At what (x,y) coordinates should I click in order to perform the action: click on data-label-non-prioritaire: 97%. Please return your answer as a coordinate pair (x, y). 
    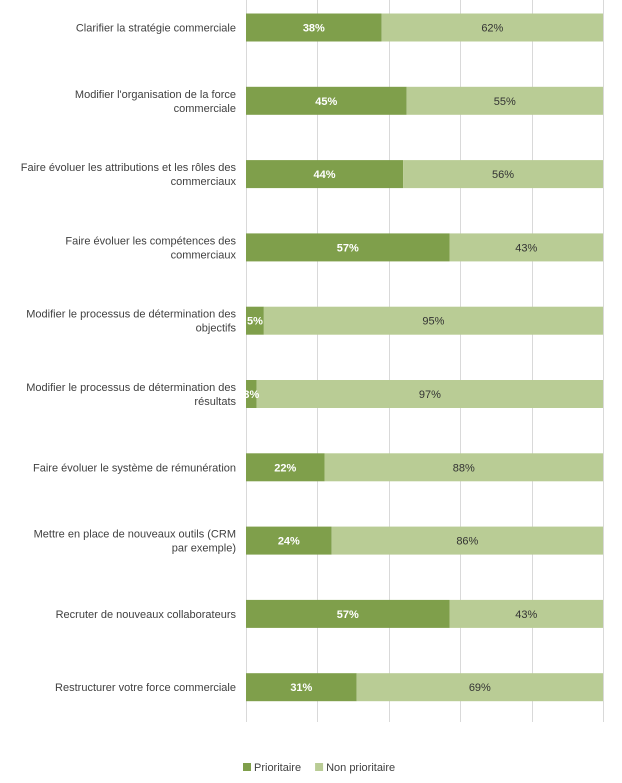
    Looking at the image, I should click on (430, 395).